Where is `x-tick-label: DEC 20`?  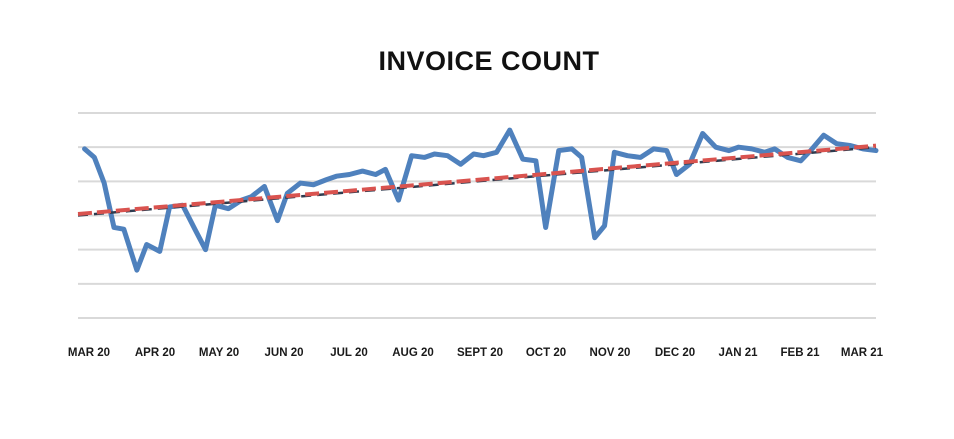
x-tick-label: DEC 20 is located at coordinates (675, 353).